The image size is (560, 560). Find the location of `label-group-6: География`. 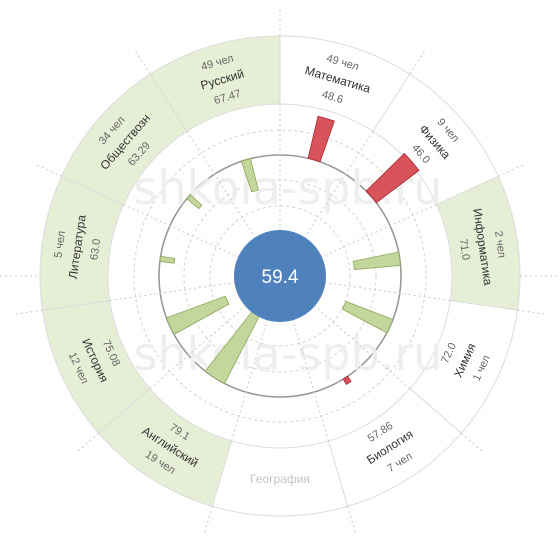

label-group-6: География is located at coordinates (280, 479).